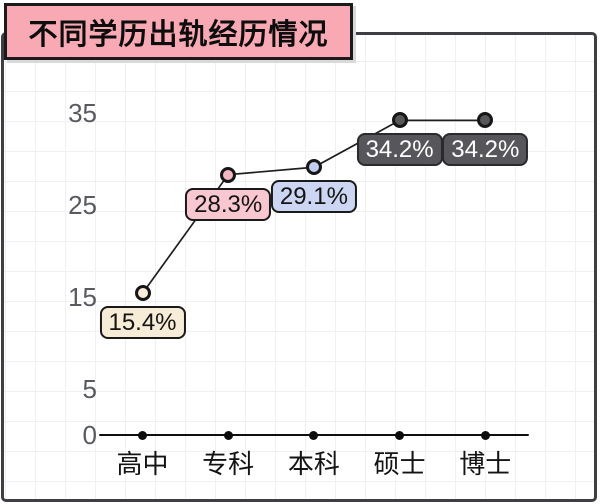 The width and height of the screenshot is (600, 504). What do you see at coordinates (228, 464) in the screenshot?
I see `x-axis-label: 专科` at bounding box center [228, 464].